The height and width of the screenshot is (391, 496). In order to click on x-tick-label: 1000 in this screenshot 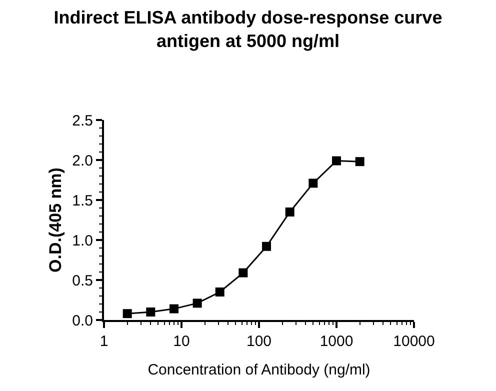, I will do `click(337, 341)`.